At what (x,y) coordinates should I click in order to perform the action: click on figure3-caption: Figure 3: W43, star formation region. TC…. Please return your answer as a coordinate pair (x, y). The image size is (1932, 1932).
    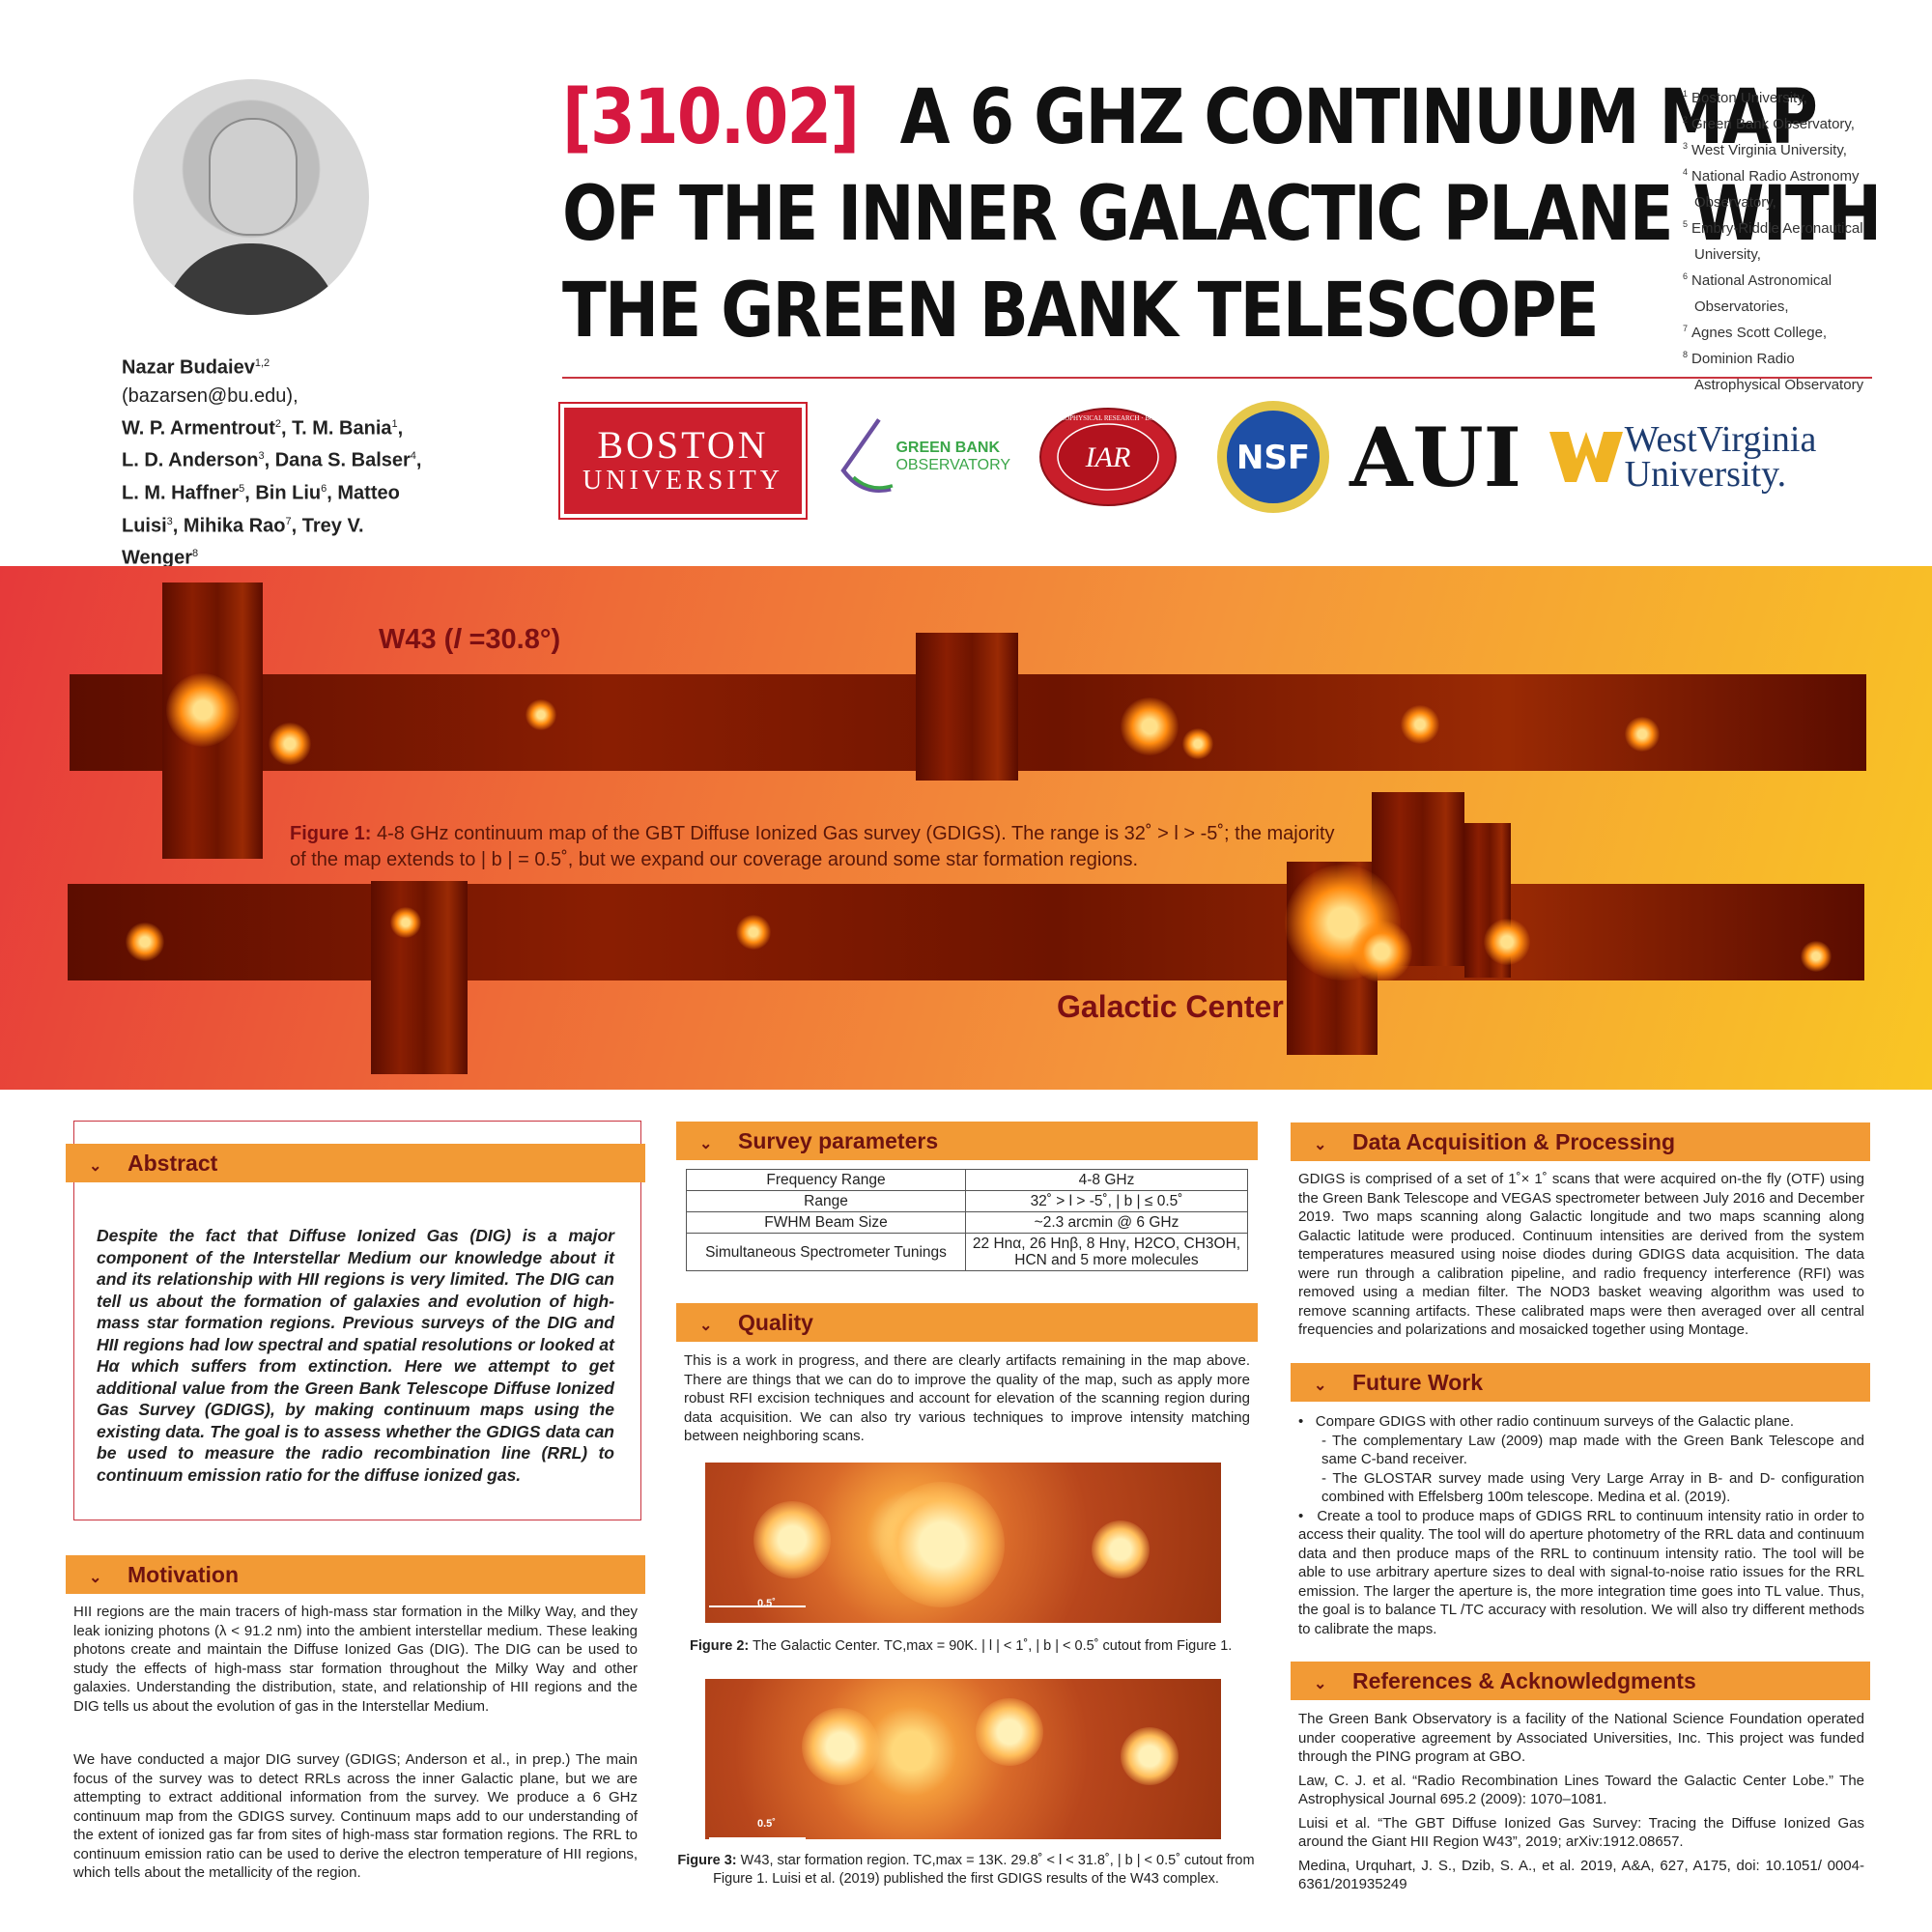
    Looking at the image, I should click on (966, 1870).